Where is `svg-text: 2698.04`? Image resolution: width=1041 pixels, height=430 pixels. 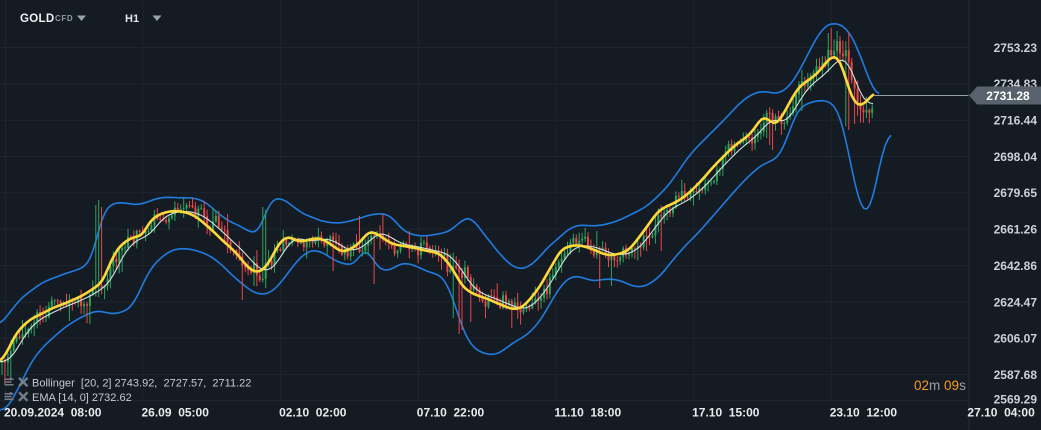
svg-text: 2698.04 is located at coordinates (1016, 157).